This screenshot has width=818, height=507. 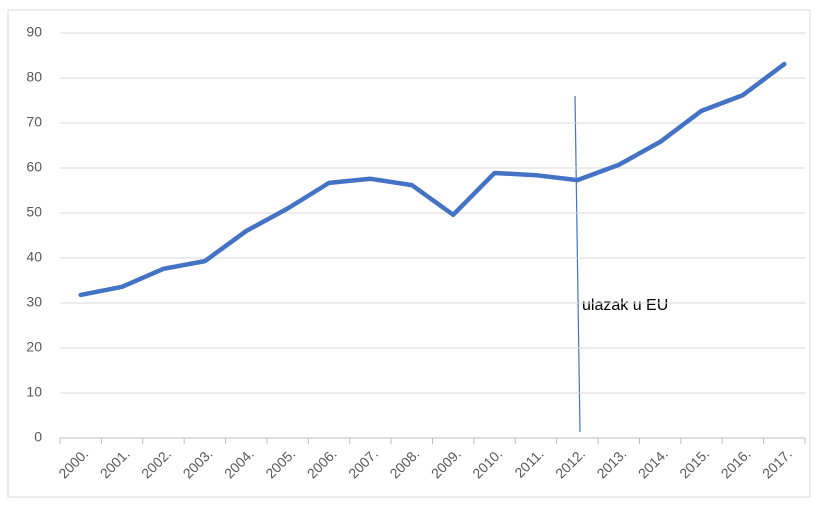 I want to click on annotation-line, so click(x=577, y=264).